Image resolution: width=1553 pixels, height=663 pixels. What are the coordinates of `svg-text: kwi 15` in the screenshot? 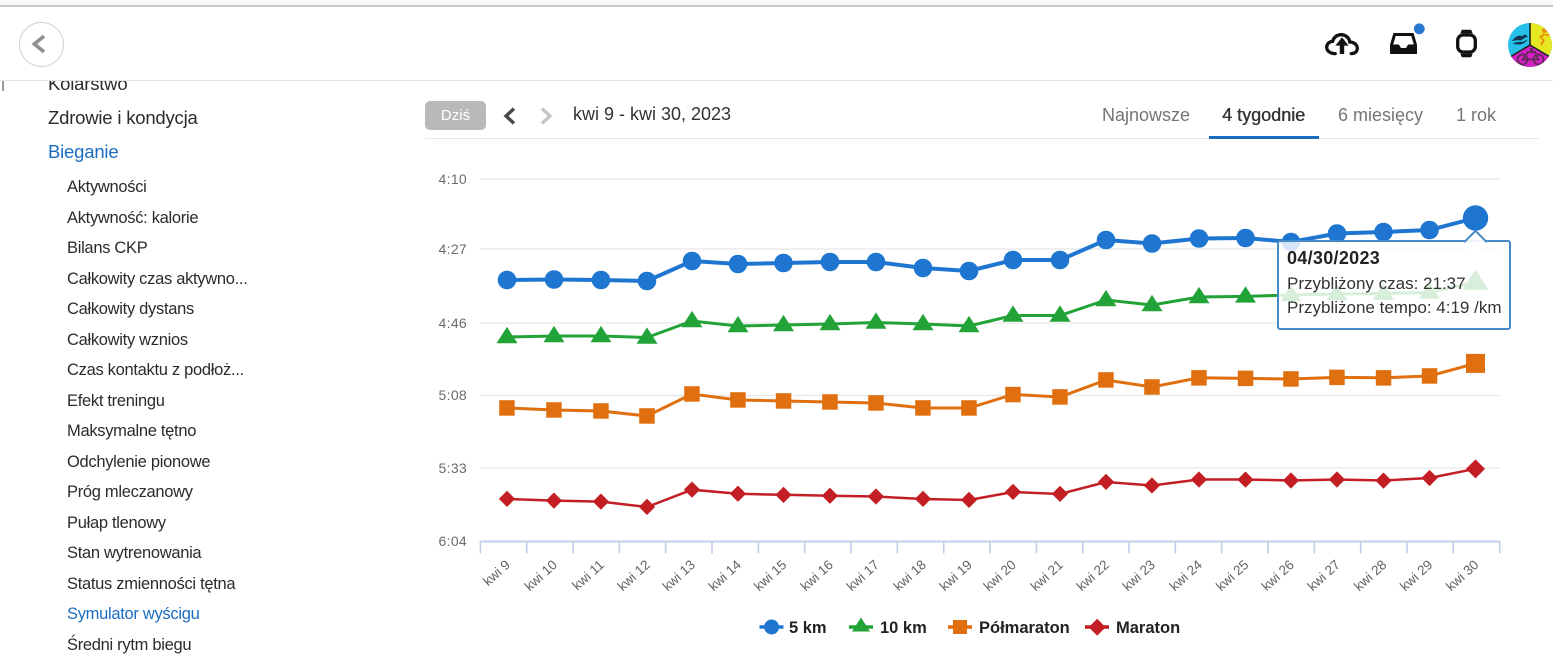 It's located at (770, 575).